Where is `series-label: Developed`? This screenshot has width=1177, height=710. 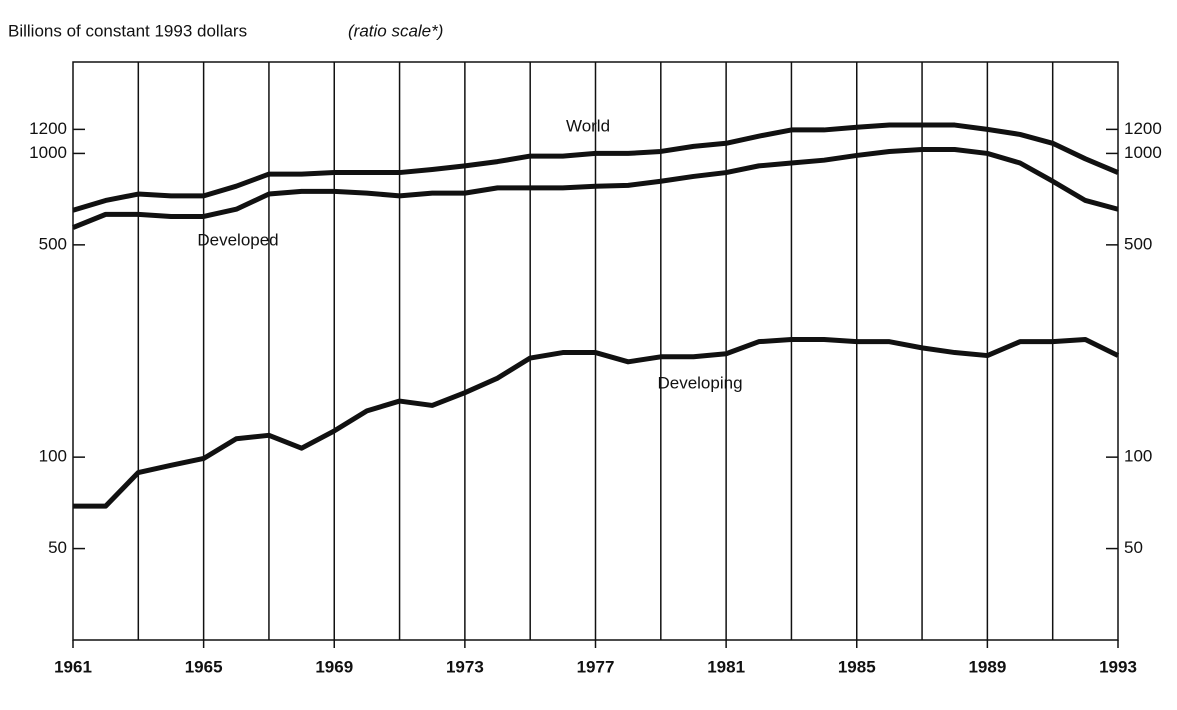
series-label: Developed is located at coordinates (237, 239).